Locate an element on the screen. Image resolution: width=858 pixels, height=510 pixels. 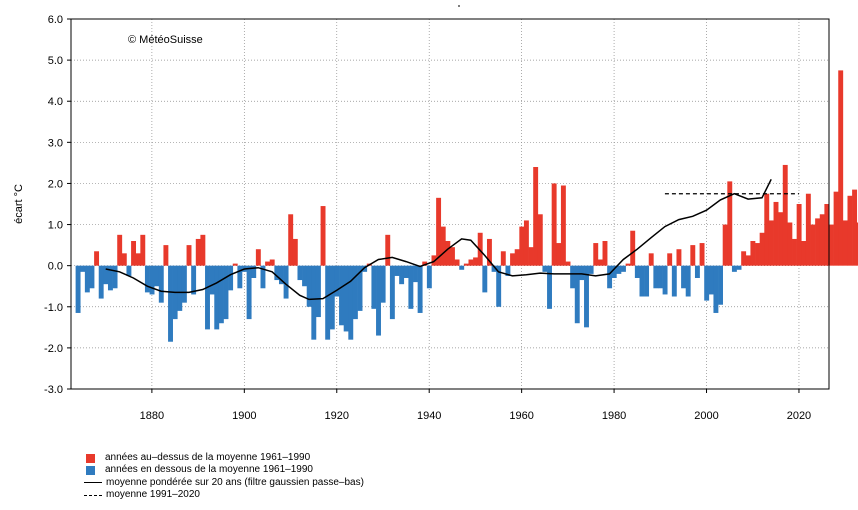
legend-label-norm: moyenne 1991–2020 is located at coordinates (153, 495).